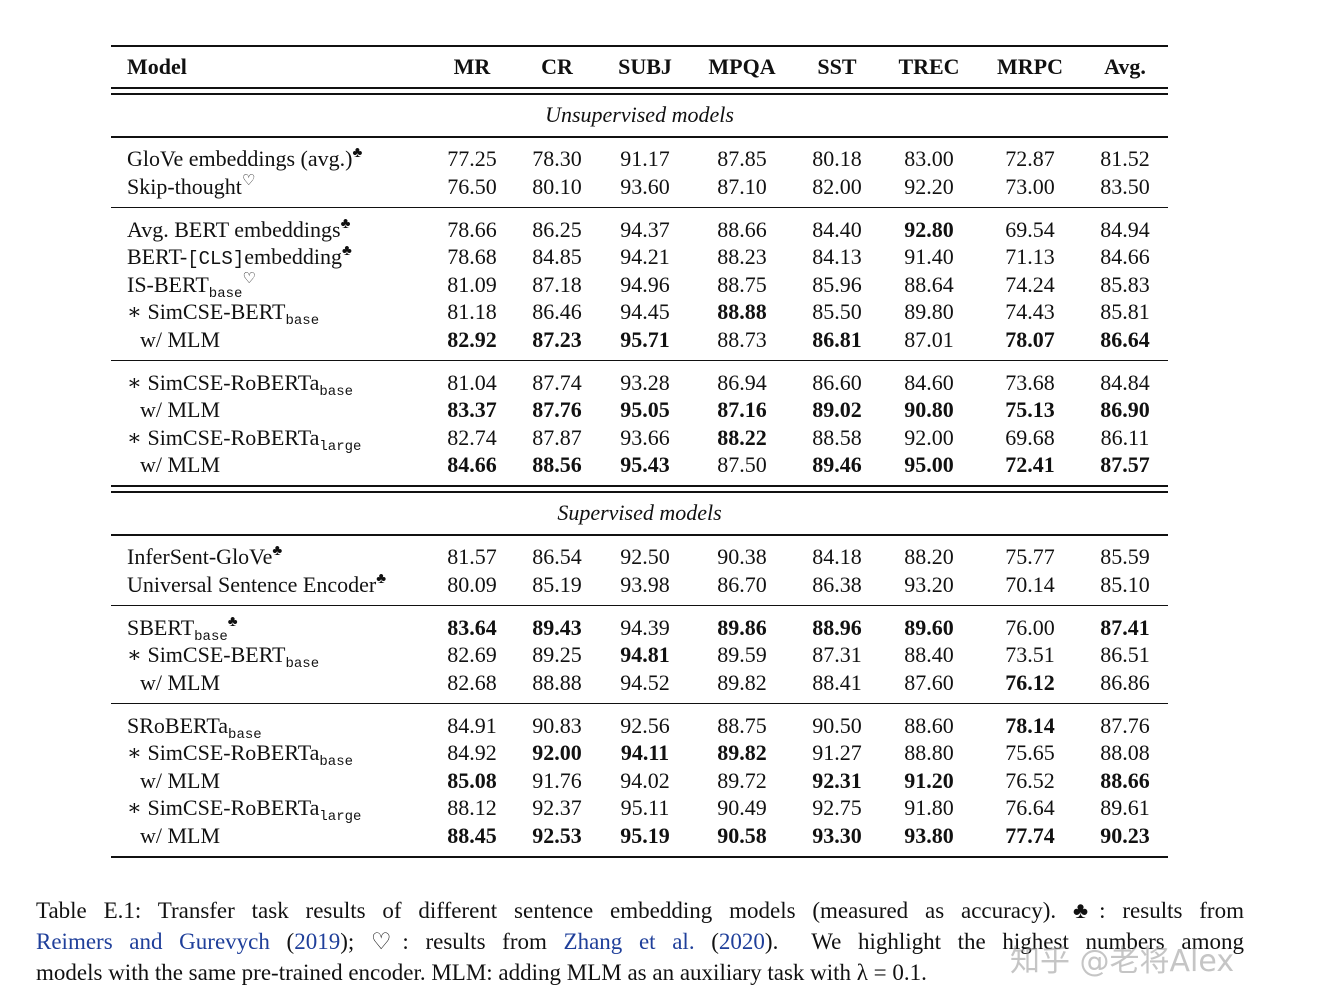 The image size is (1322, 1008). What do you see at coordinates (929, 256) in the screenshot?
I see `value-cell: 91.40` at bounding box center [929, 256].